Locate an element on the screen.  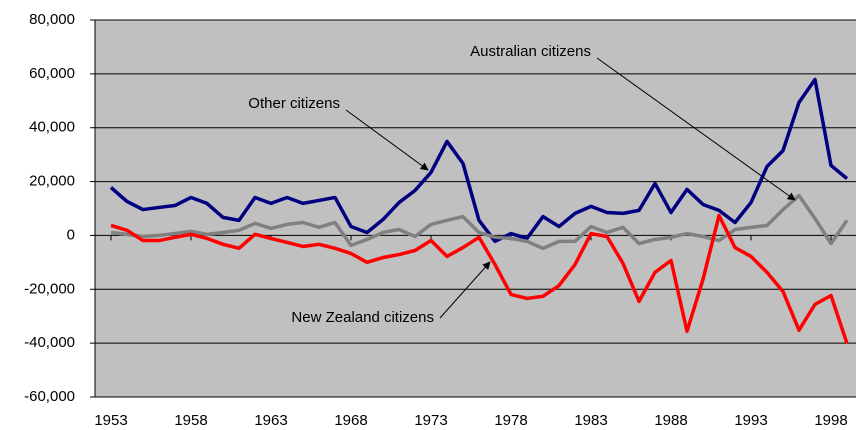
x-tick-label: 1988 is located at coordinates (670, 420).